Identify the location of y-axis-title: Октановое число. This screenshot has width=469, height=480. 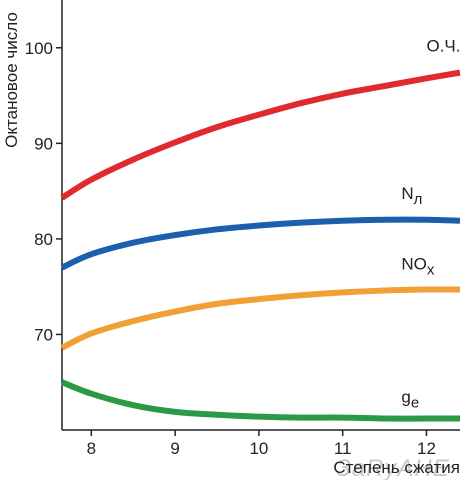
(11, 80).